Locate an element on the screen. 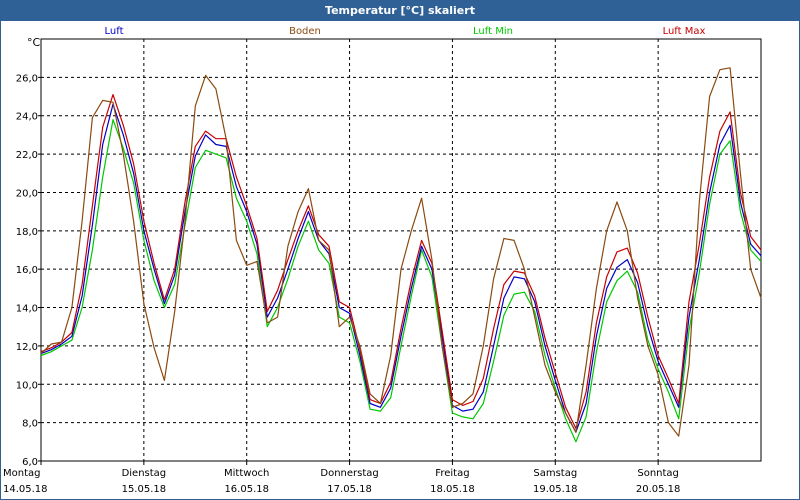 This screenshot has width=800, height=500. y-tick-label: 16,0 is located at coordinates (27, 270).